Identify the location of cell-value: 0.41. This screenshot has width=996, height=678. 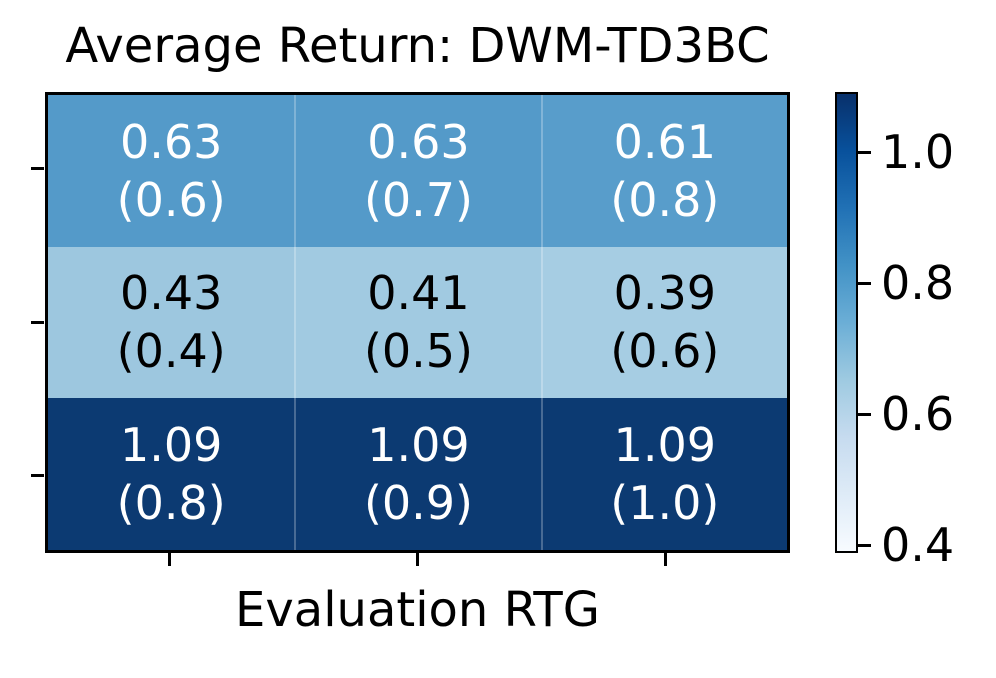
(418, 293).